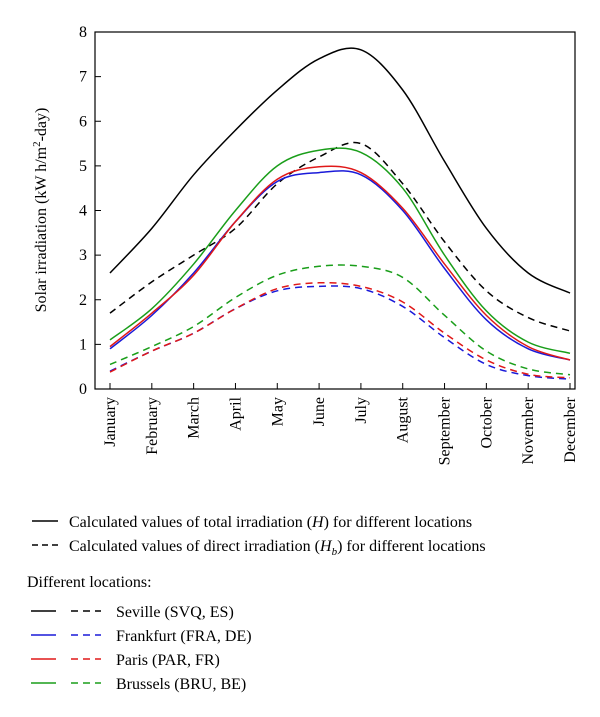 The width and height of the screenshot is (600, 717). Describe the element at coordinates (89, 582) in the screenshot. I see `legend-locations-title: Different locations:` at that location.